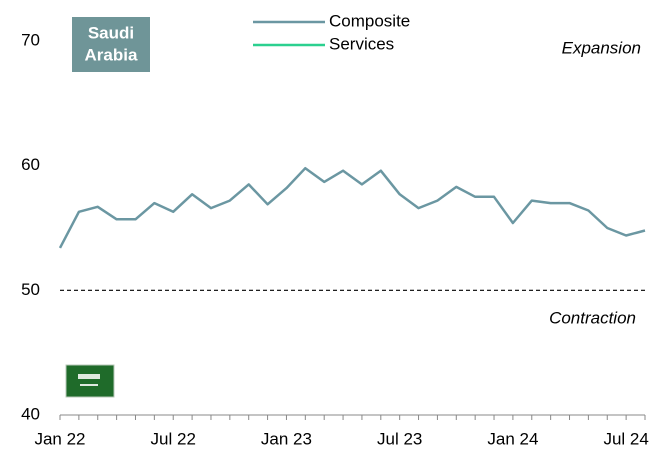 This screenshot has width=660, height=453. Describe the element at coordinates (369, 20) in the screenshot. I see `legend-label: Composite` at that location.